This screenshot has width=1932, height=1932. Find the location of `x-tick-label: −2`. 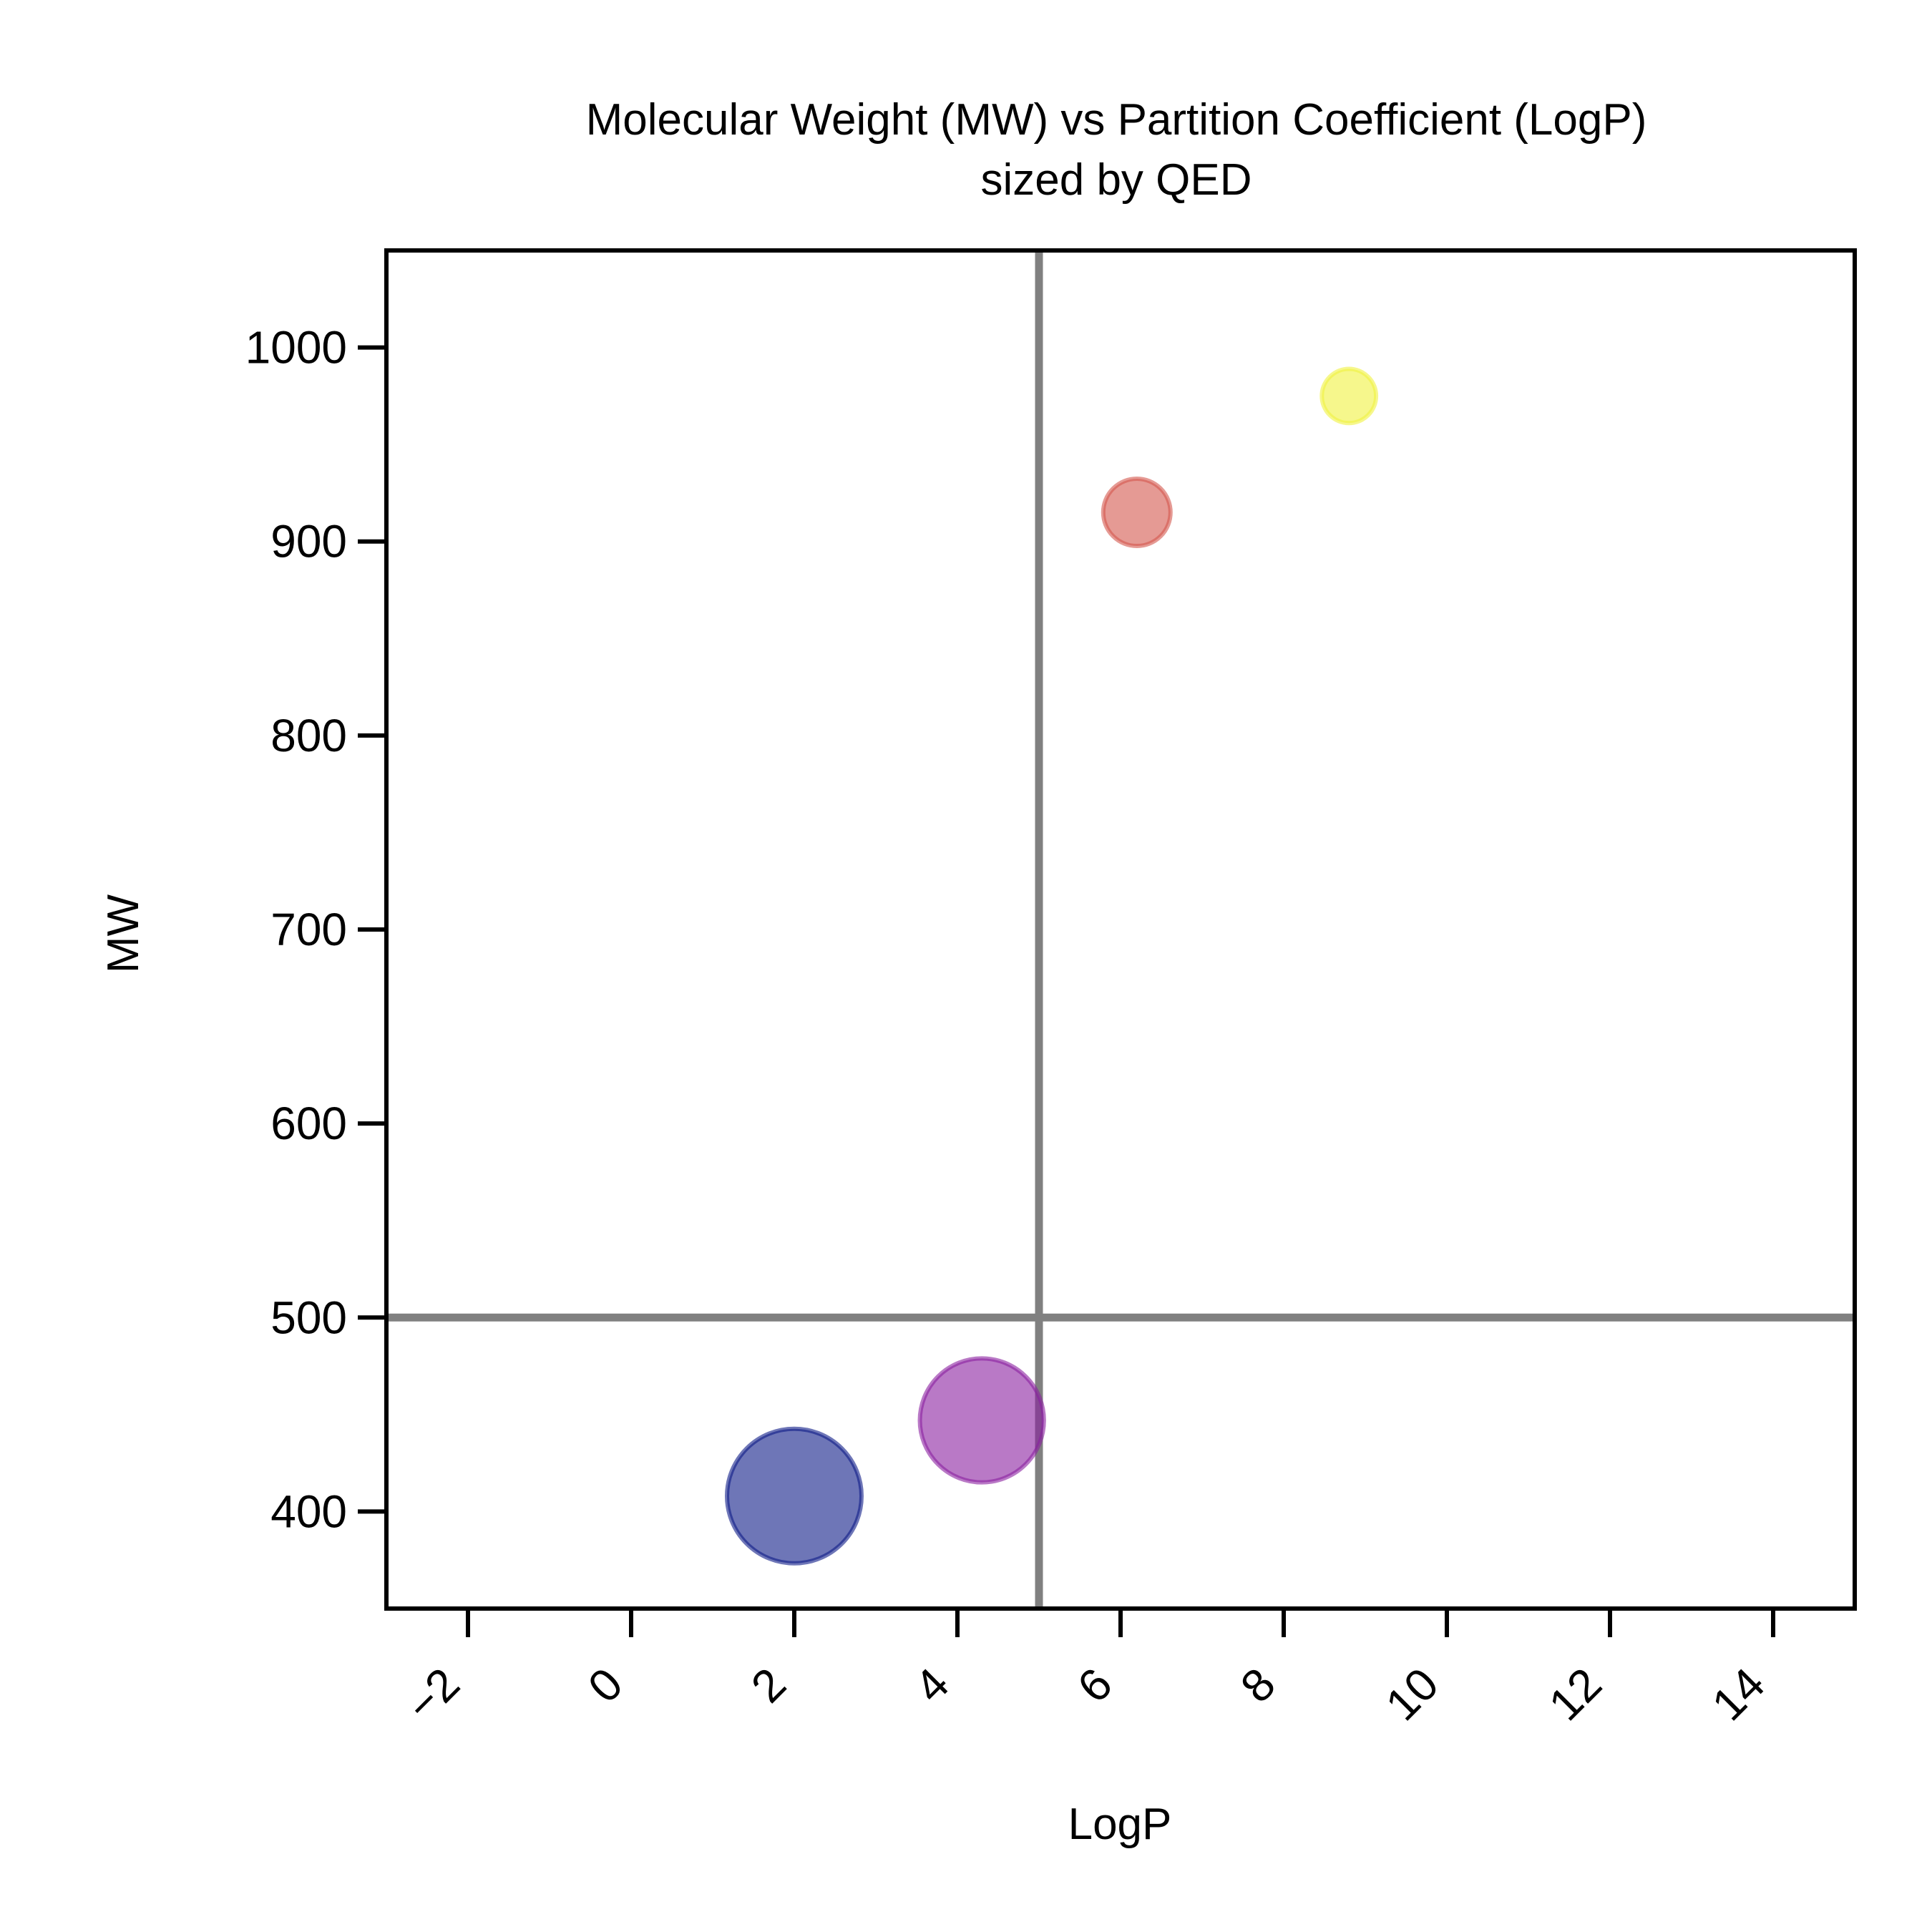

x-tick-label: −2 is located at coordinates (432, 1695).